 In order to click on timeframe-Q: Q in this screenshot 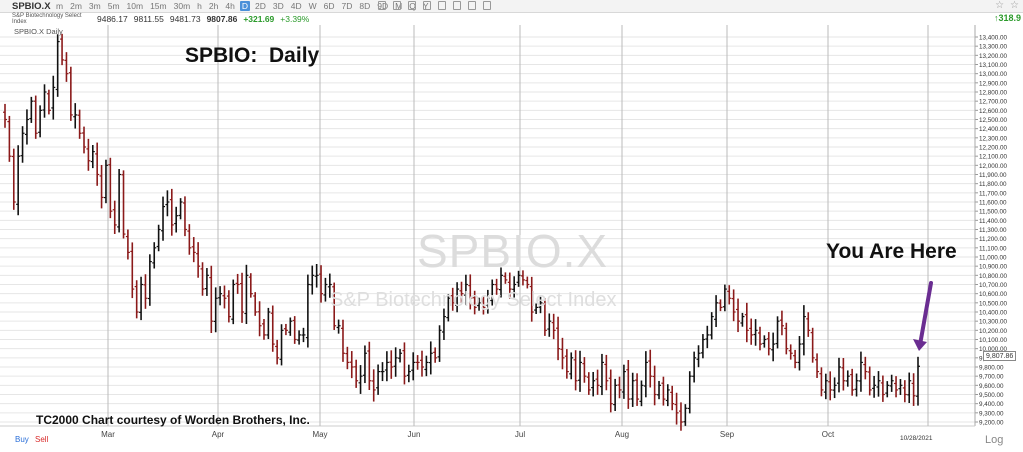, I will do `click(412, 6)`.